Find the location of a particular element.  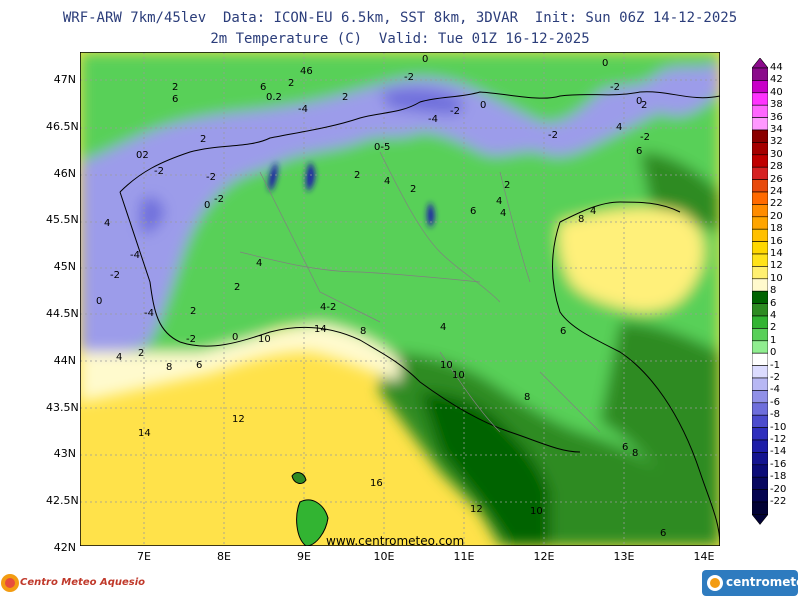

colorbar-label: 14 is located at coordinates (776, 253).